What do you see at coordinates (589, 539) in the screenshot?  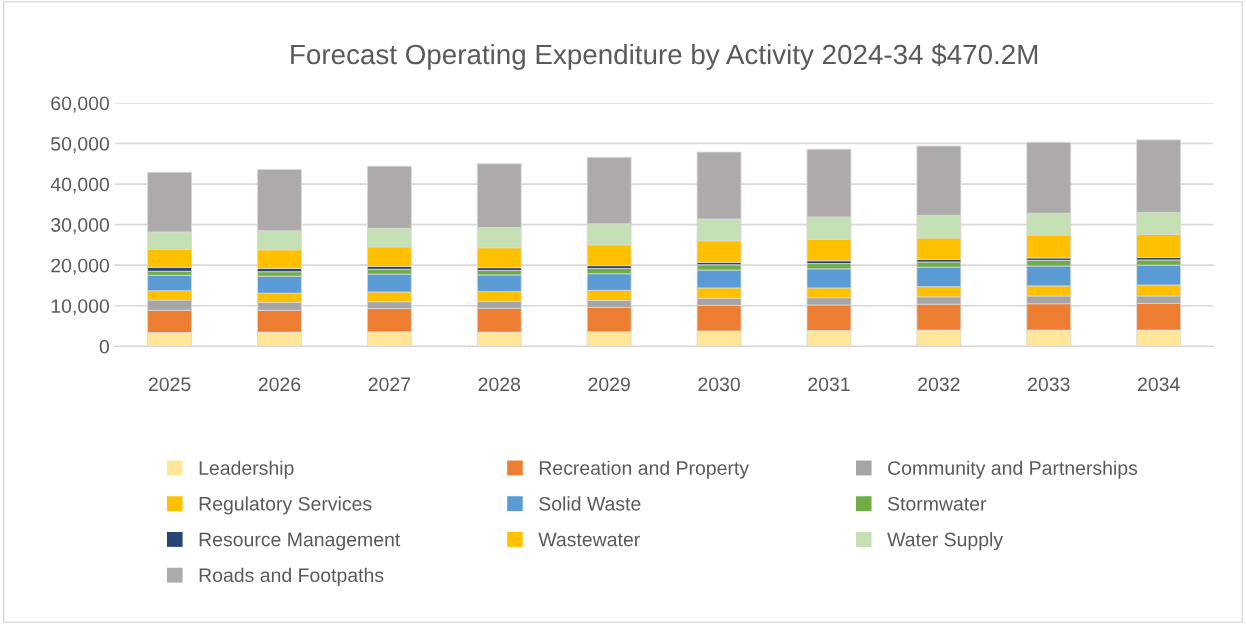 I see `legend-label: Wastewater` at bounding box center [589, 539].